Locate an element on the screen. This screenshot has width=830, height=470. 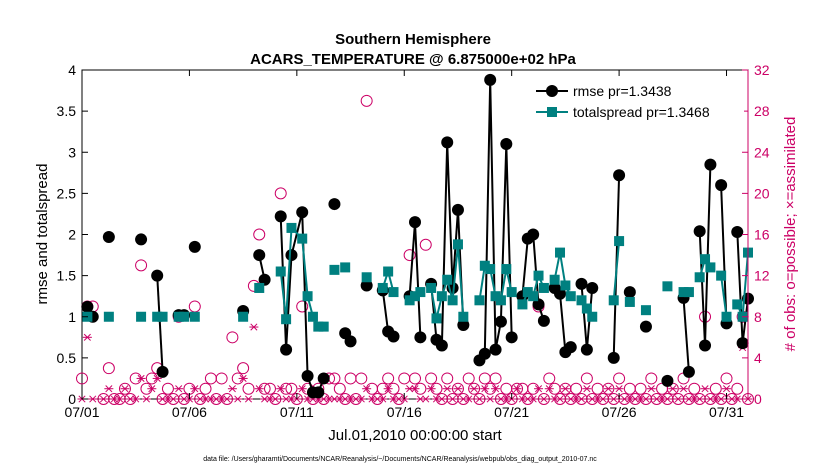
y-axis-left-label: rmse and totalspread is located at coordinates (42, 234).